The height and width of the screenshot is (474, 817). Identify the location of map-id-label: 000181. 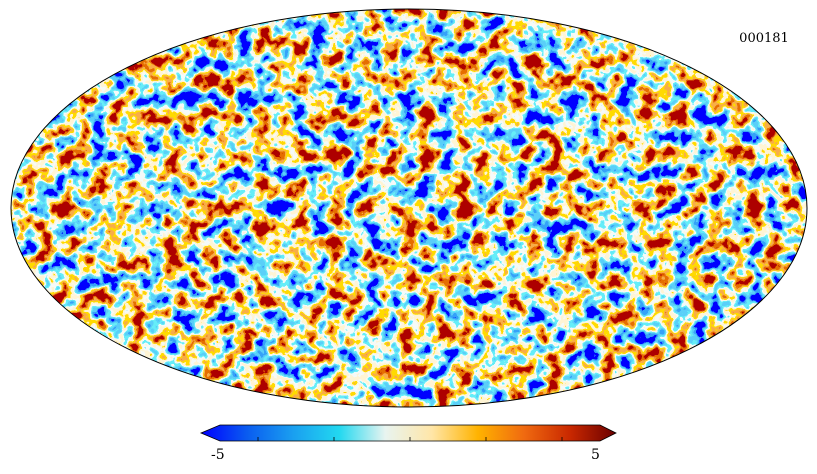
(764, 38).